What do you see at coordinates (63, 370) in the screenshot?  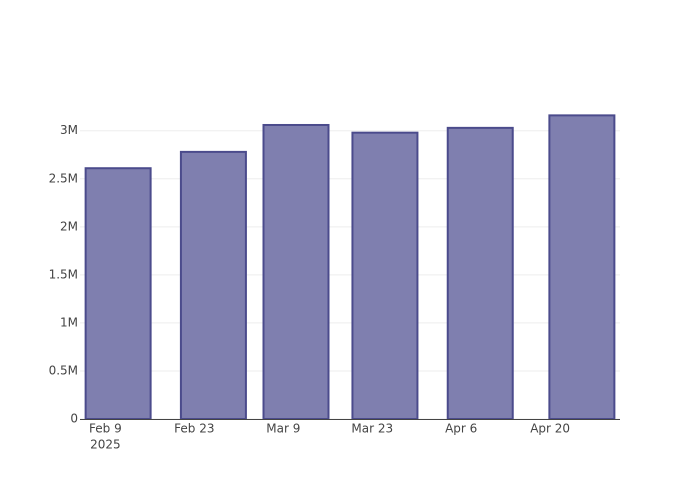 I see `y-tick-label: 0.5M` at bounding box center [63, 370].